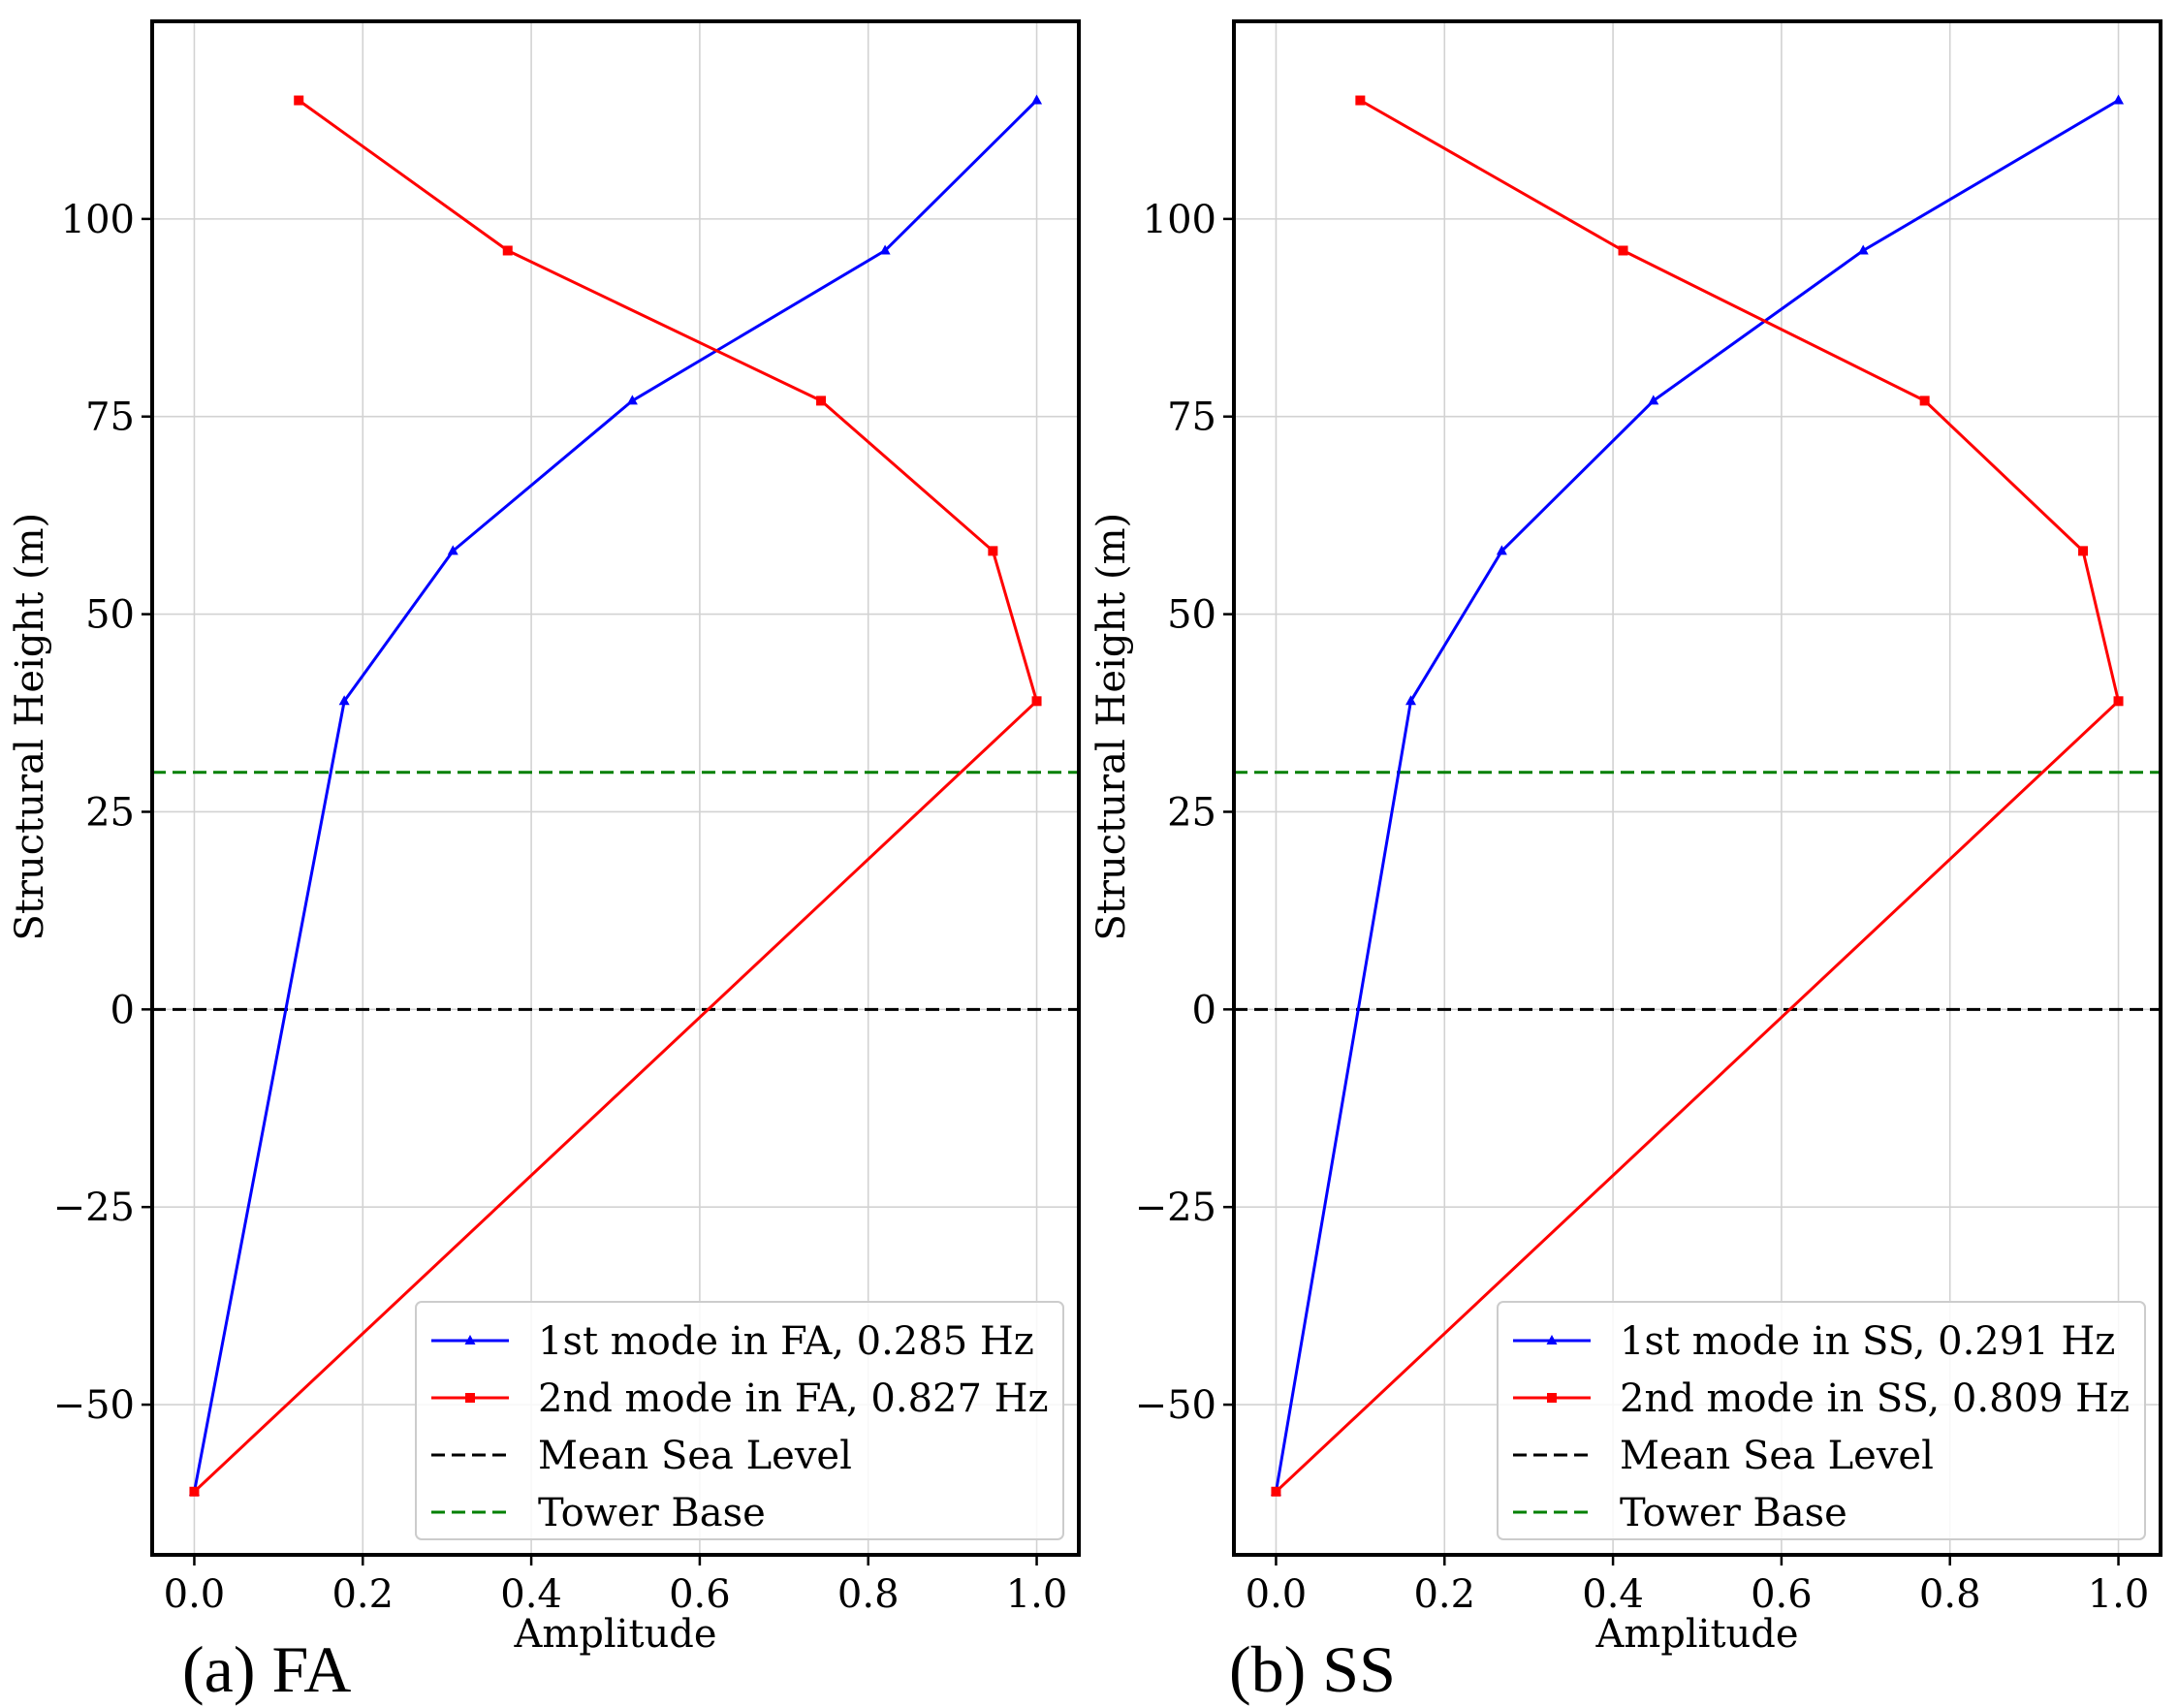 The height and width of the screenshot is (1708, 2178). I want to click on legend-entry-label: 2nd mode in FA, 0.827 Hz, so click(793, 1398).